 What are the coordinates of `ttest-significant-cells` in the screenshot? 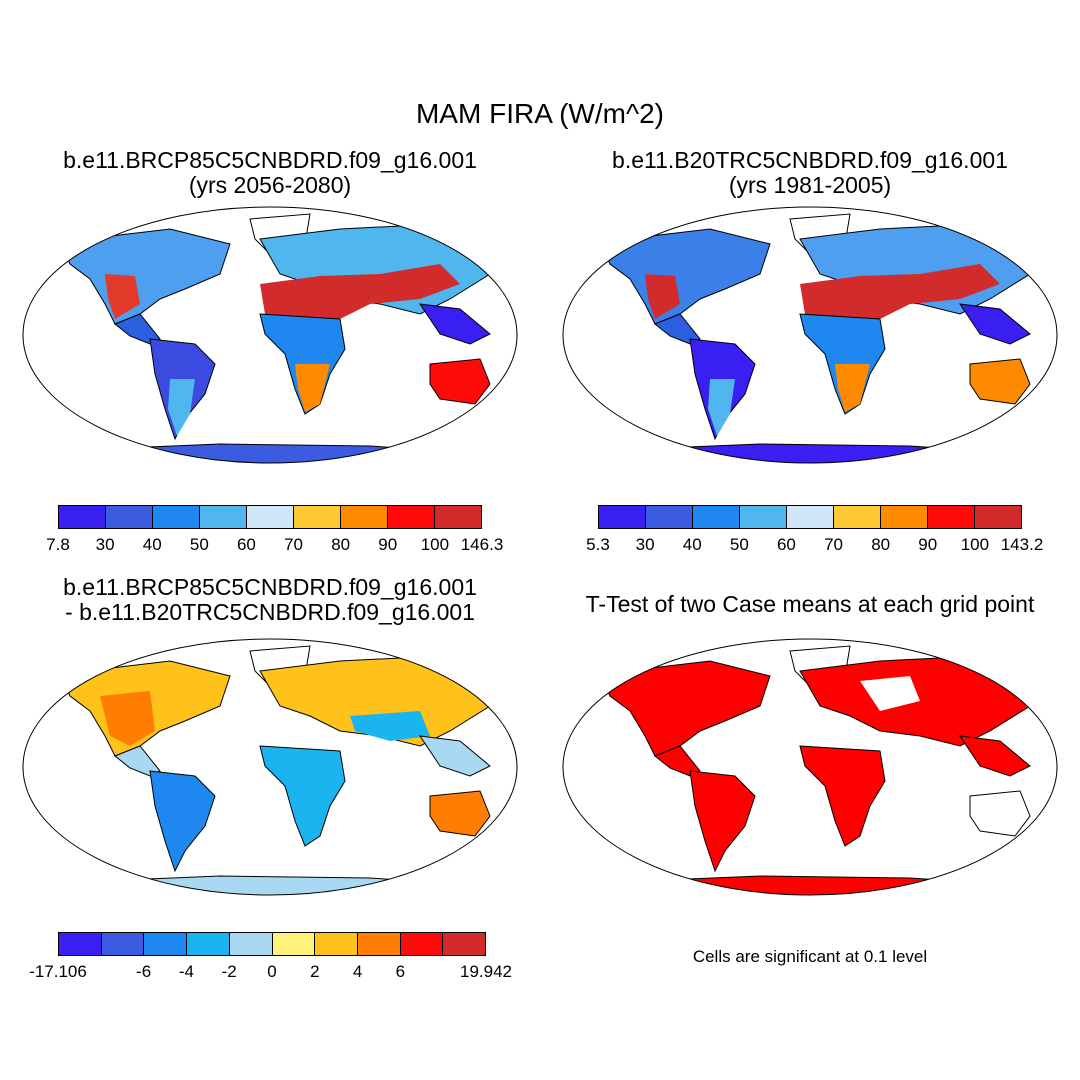 It's located at (810, 767).